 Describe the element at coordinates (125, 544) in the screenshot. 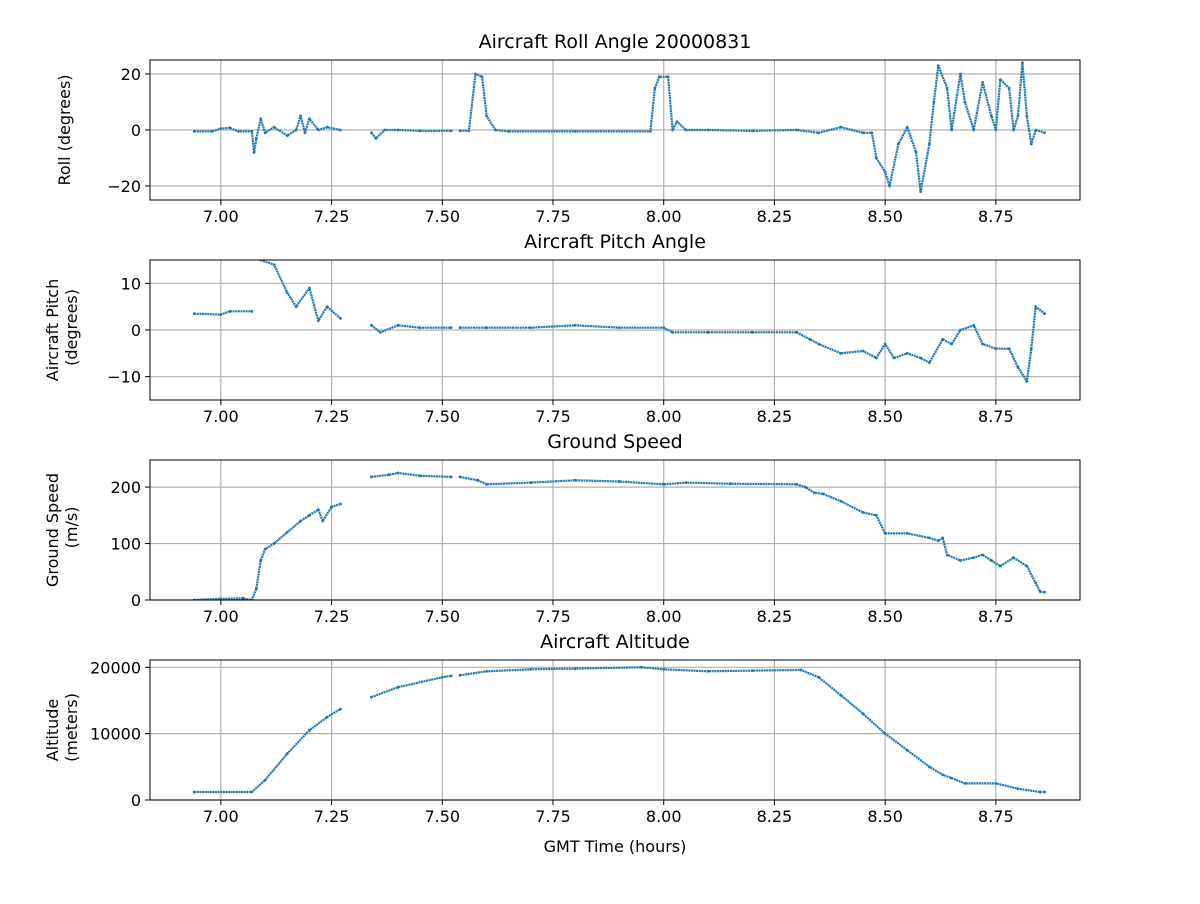

I see `y-tick-label: 100` at that location.